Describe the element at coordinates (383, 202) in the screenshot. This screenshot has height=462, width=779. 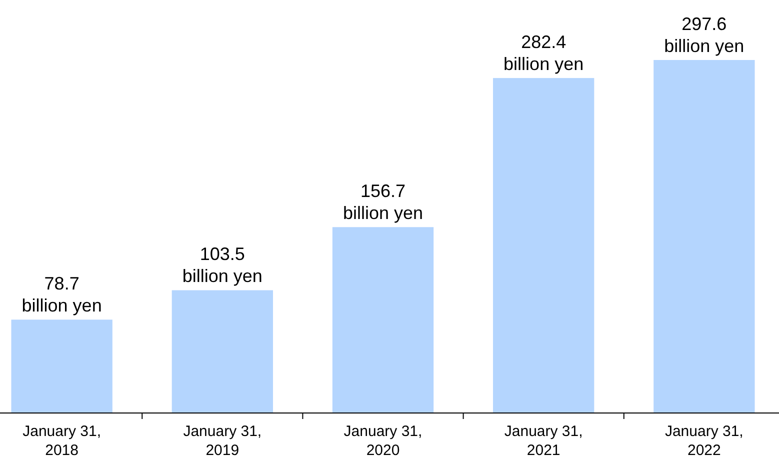
I see `data-label: 156.7 billion yen` at that location.